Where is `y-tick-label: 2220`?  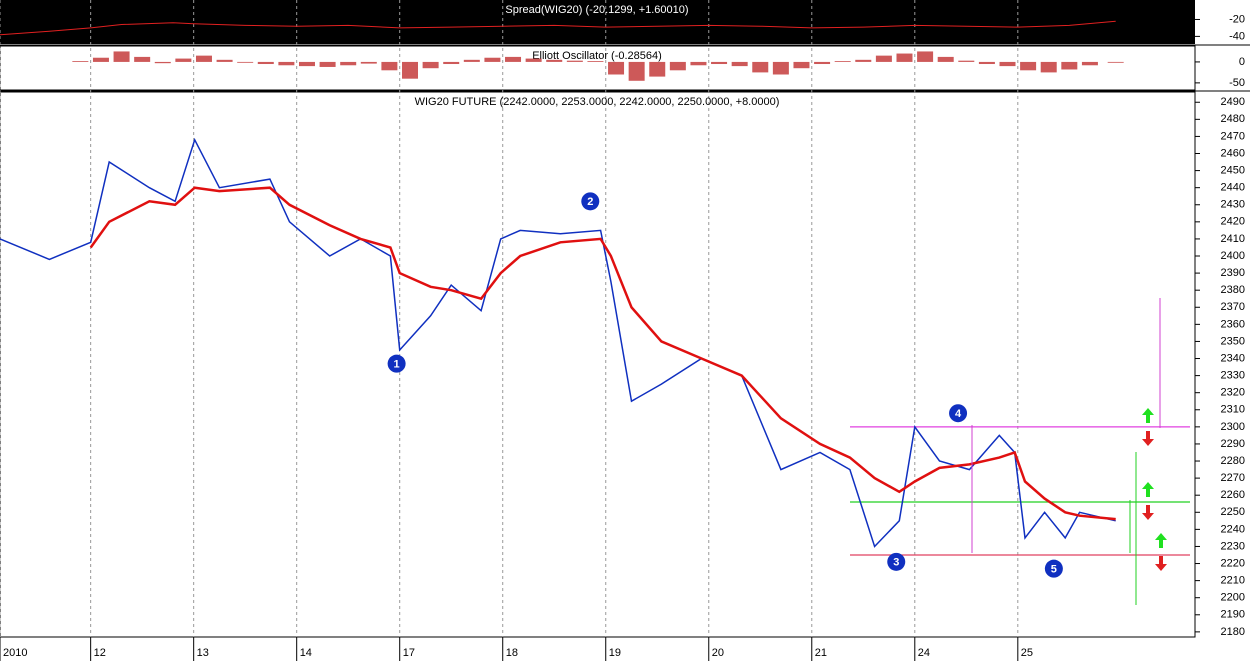 y-tick-label: 2220 is located at coordinates (1233, 563).